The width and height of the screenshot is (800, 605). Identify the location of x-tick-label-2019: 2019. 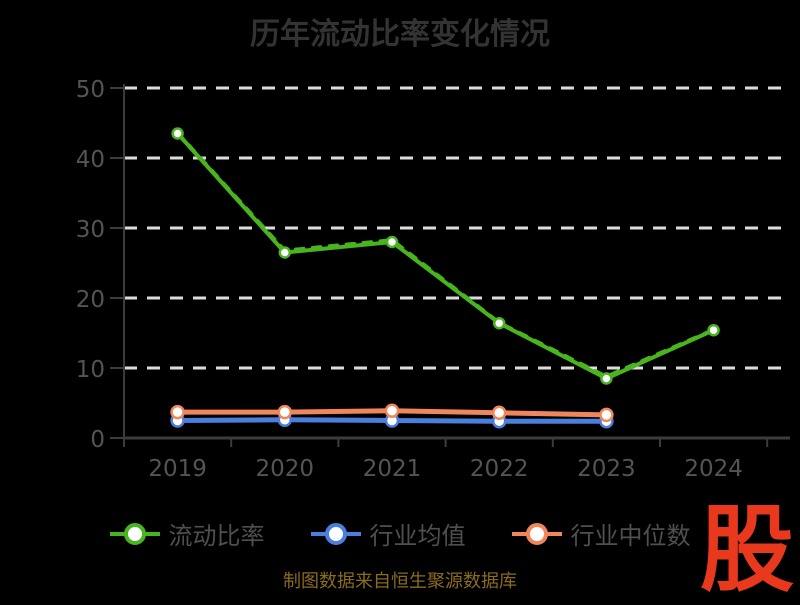
(177, 469).